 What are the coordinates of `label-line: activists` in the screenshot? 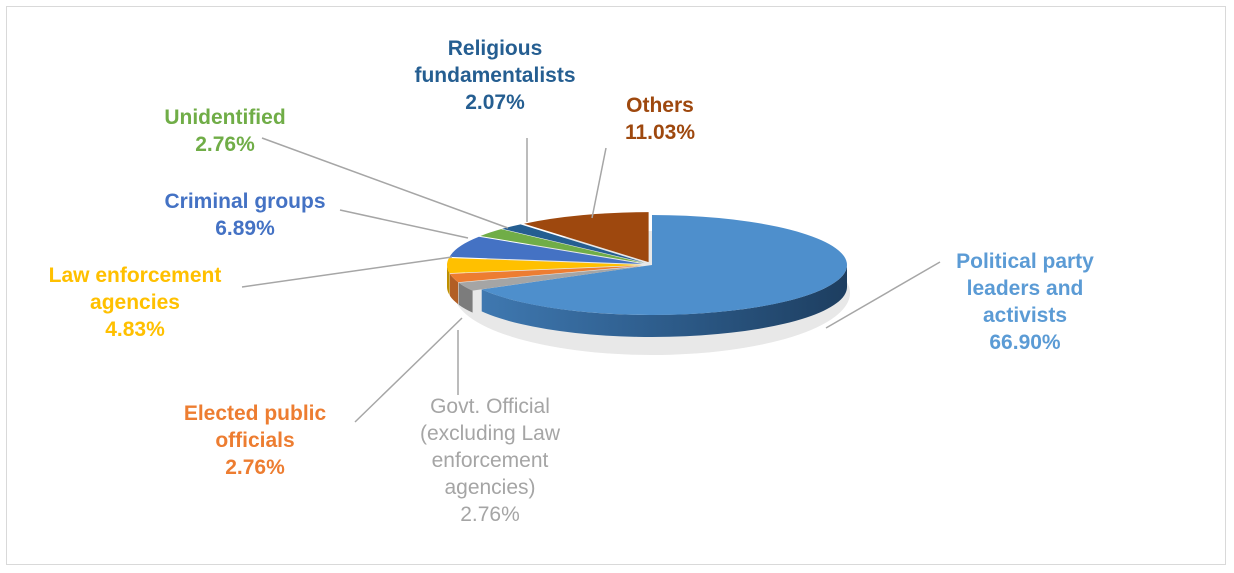 It's located at (1025, 315).